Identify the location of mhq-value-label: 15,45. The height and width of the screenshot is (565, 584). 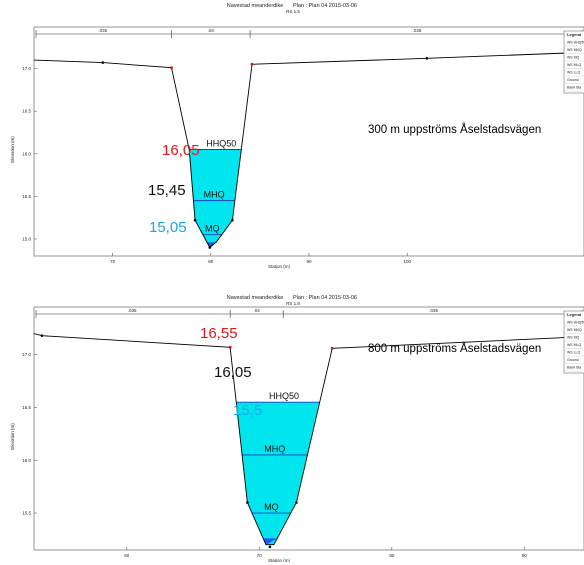
(167, 190).